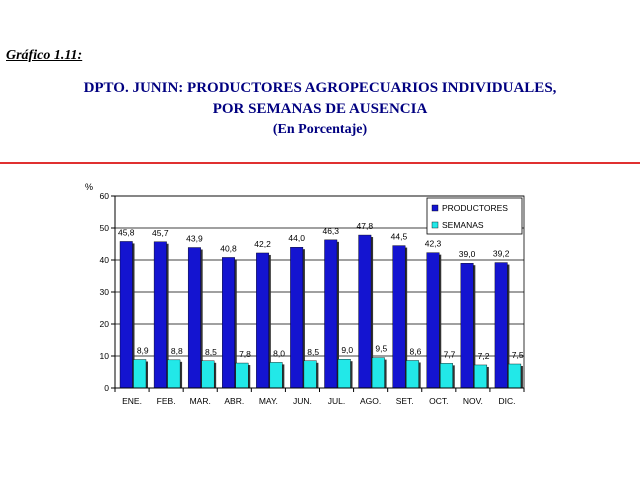 The image size is (640, 480). Describe the element at coordinates (105, 324) in the screenshot. I see `y-tick-label: 20` at that location.